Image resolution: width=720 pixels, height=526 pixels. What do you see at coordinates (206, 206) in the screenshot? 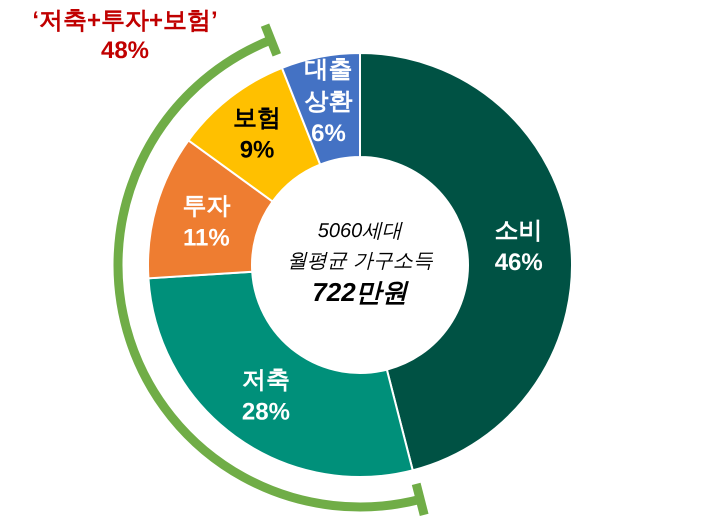
I see `slice-label: 투자` at bounding box center [206, 206].